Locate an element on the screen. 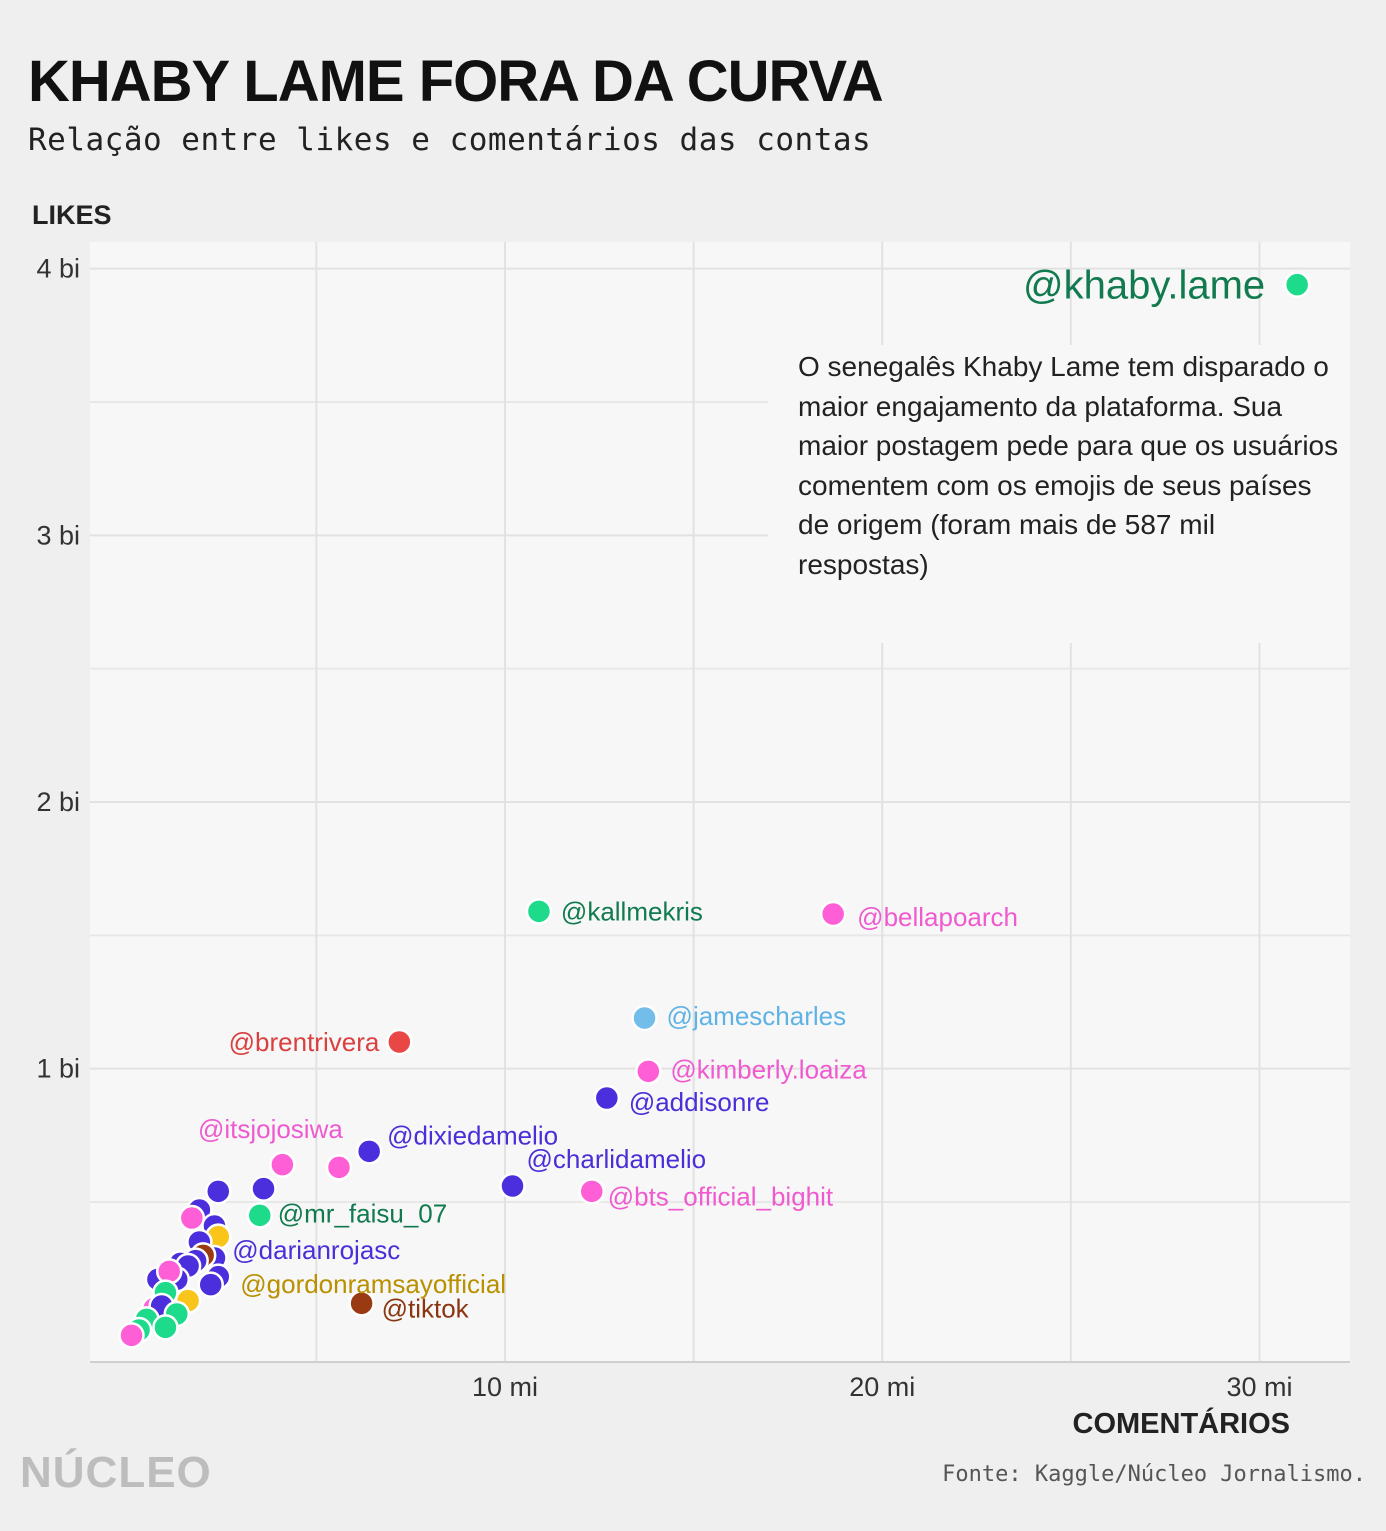 The height and width of the screenshot is (1531, 1386). x-tick-label: 10 mi is located at coordinates (505, 1387).